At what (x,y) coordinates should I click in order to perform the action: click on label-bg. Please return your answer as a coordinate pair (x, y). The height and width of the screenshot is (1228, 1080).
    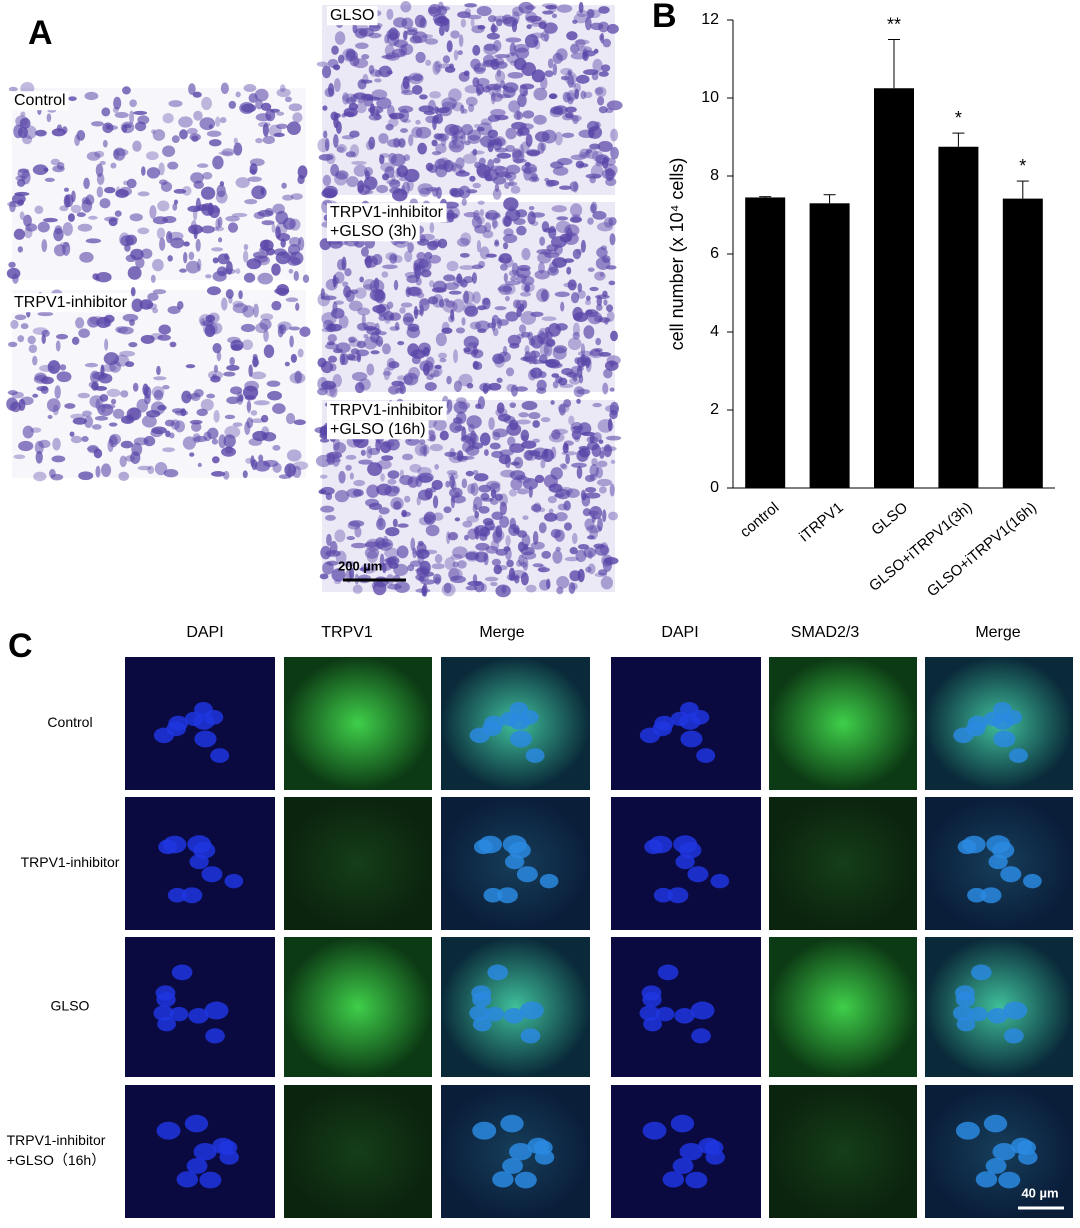
    Looking at the image, I should click on (387, 411).